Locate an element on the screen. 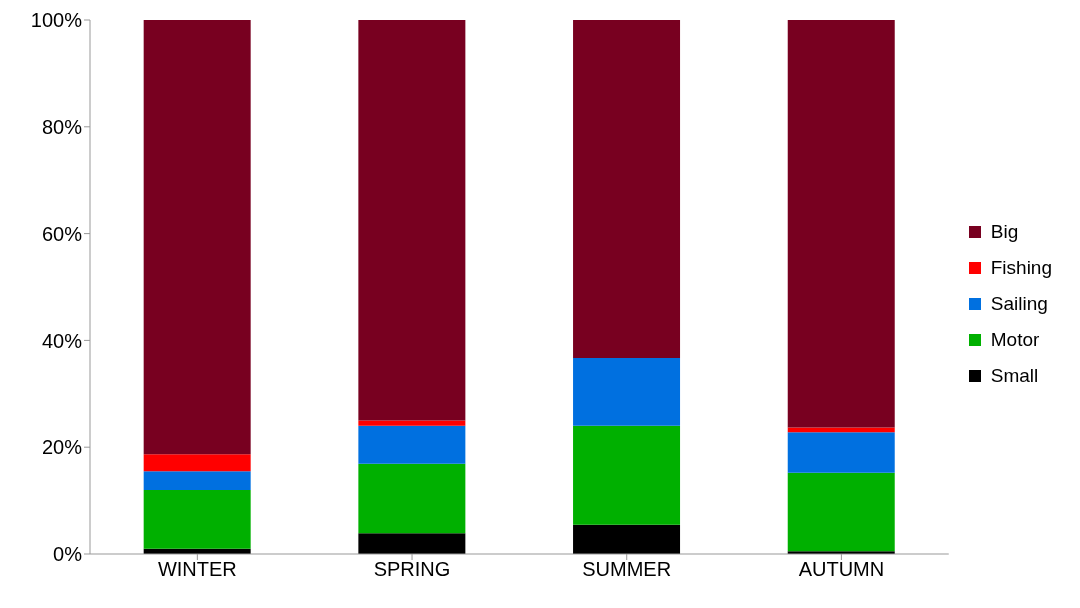 Image resolution: width=1080 pixels, height=608 pixels. y-tick-label: 100% is located at coordinates (56, 20).